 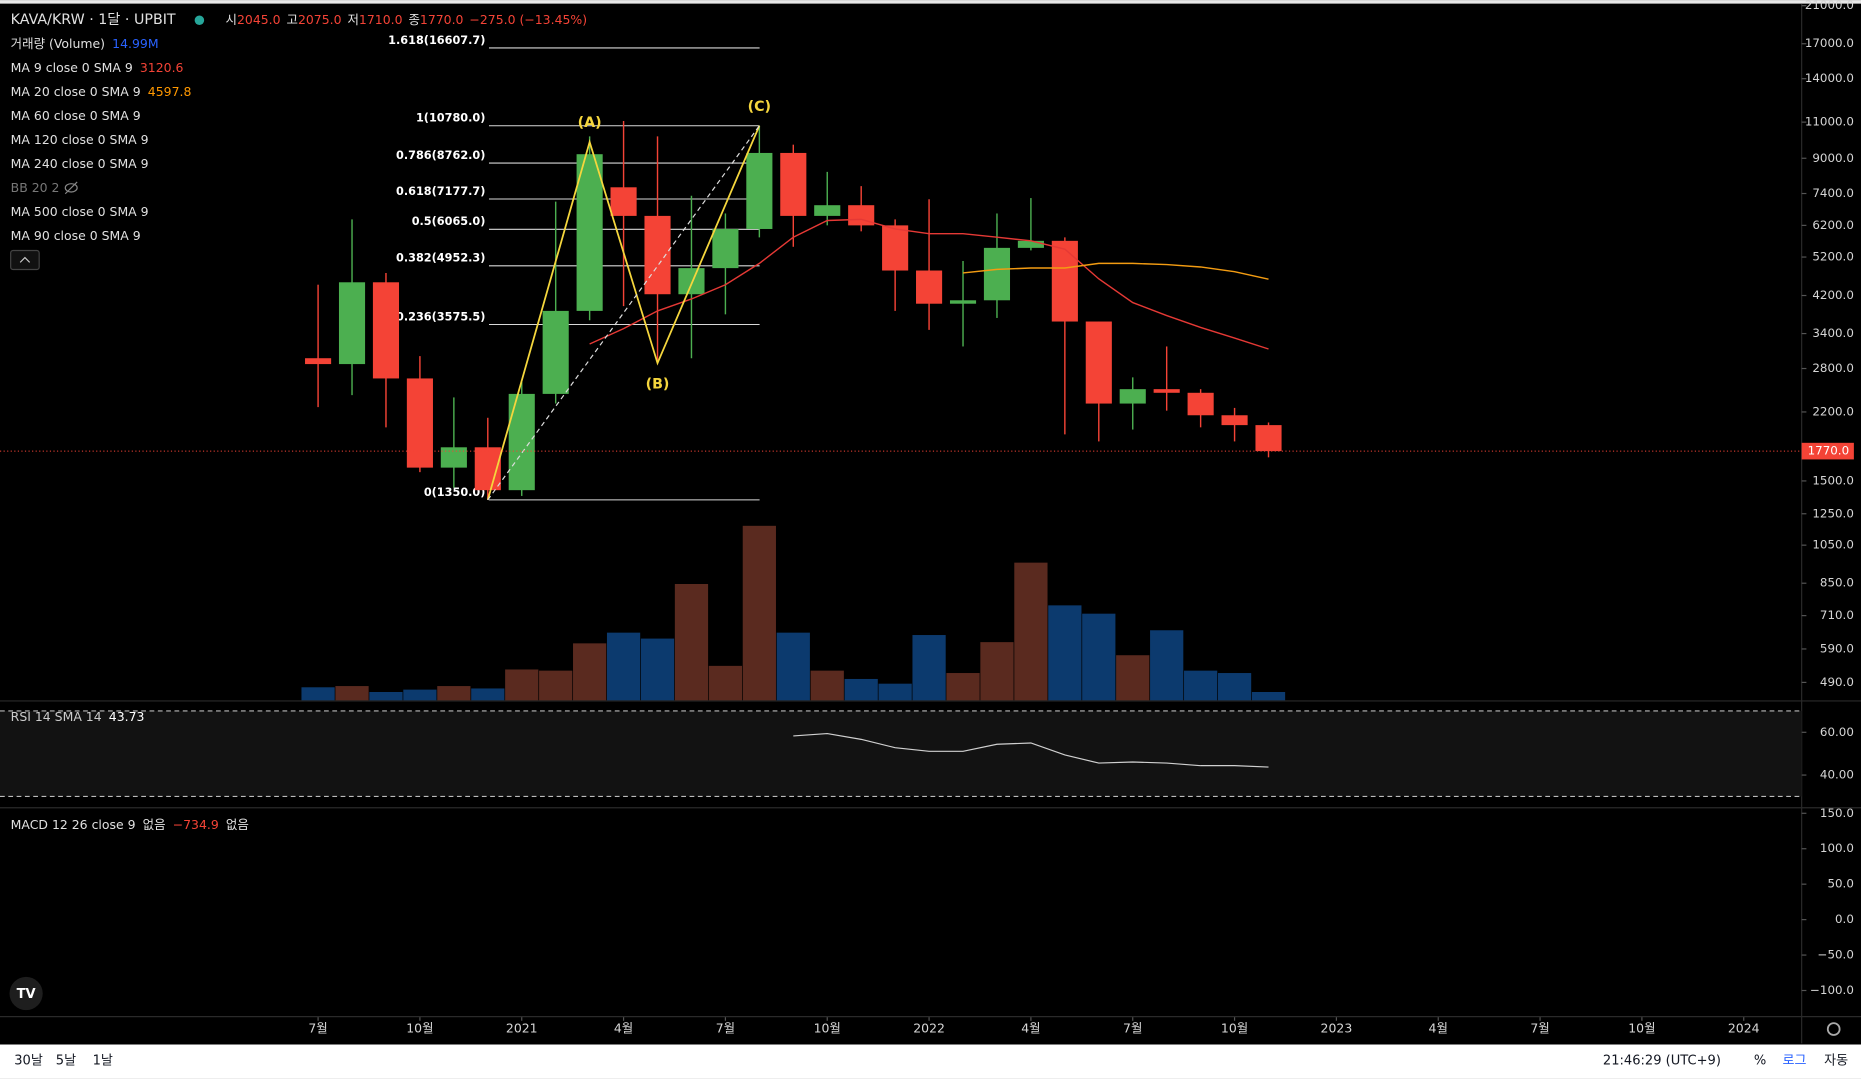 I want to click on indicator-legend: MA 120 close 0 SMA 9, so click(x=80, y=138).